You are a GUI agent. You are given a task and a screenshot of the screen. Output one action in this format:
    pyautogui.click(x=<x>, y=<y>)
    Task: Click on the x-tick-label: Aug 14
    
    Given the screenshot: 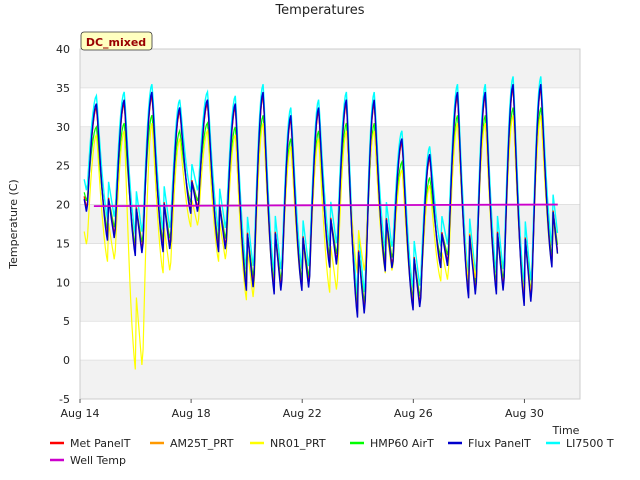 What is the action you would take?
    pyautogui.click(x=80, y=413)
    